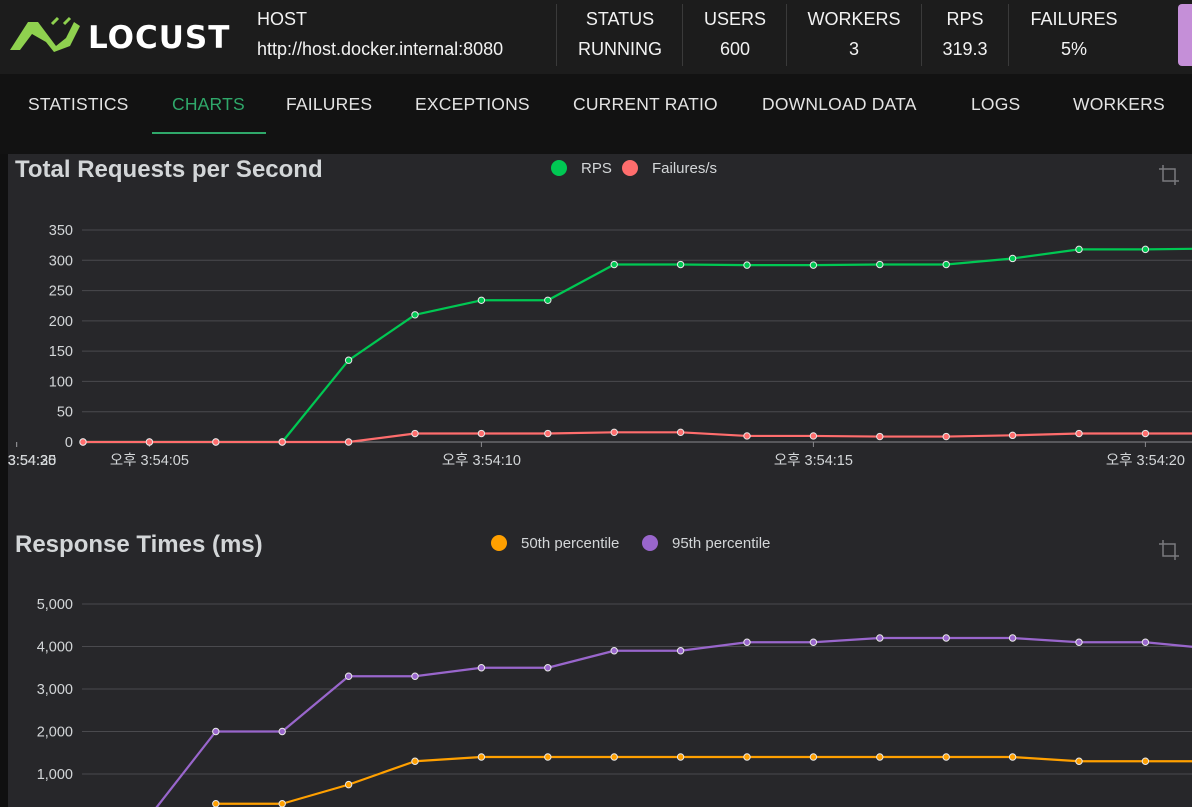  I want to click on x-tick-label: 오후 3:54:35, so click(32, 460).